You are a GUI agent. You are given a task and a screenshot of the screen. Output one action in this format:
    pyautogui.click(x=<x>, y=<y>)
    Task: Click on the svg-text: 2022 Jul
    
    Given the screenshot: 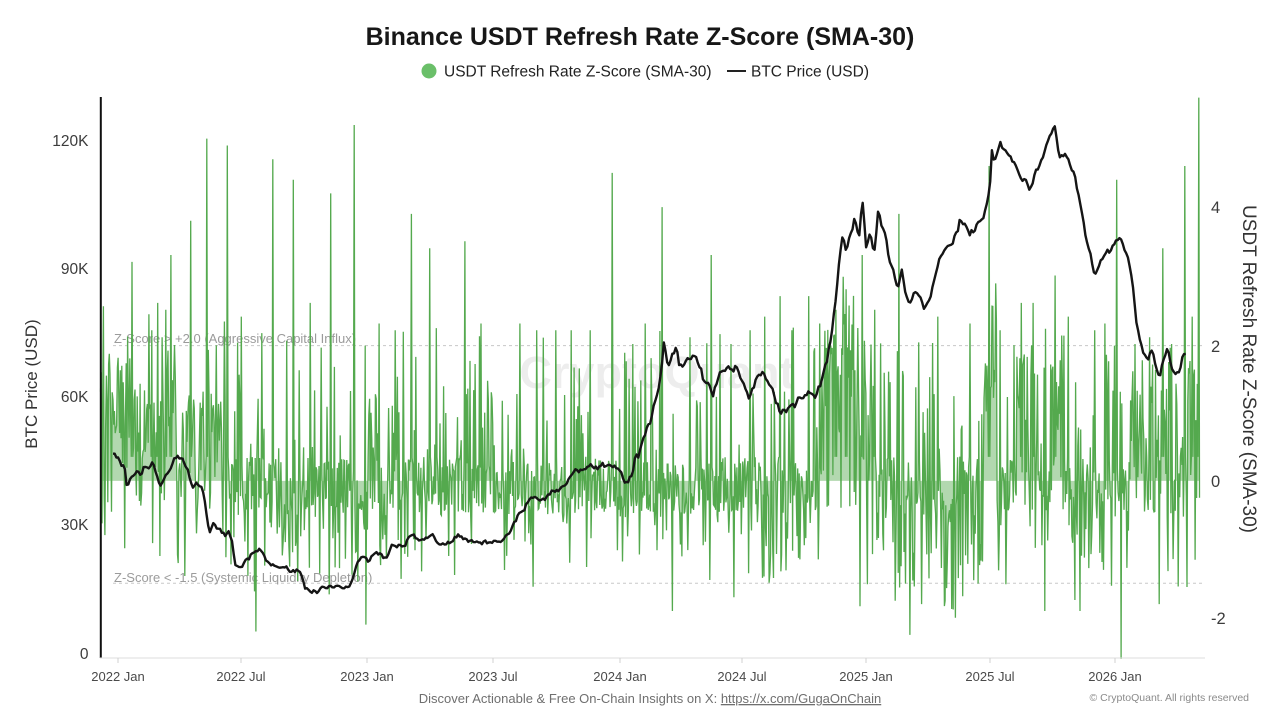 What is the action you would take?
    pyautogui.click(x=240, y=676)
    